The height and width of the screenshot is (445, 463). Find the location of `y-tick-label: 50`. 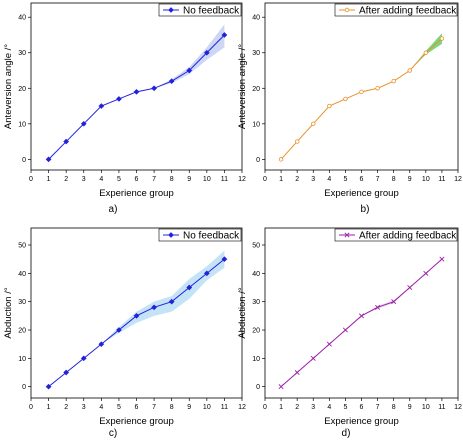

y-tick-label: 50 is located at coordinates (22, 246).